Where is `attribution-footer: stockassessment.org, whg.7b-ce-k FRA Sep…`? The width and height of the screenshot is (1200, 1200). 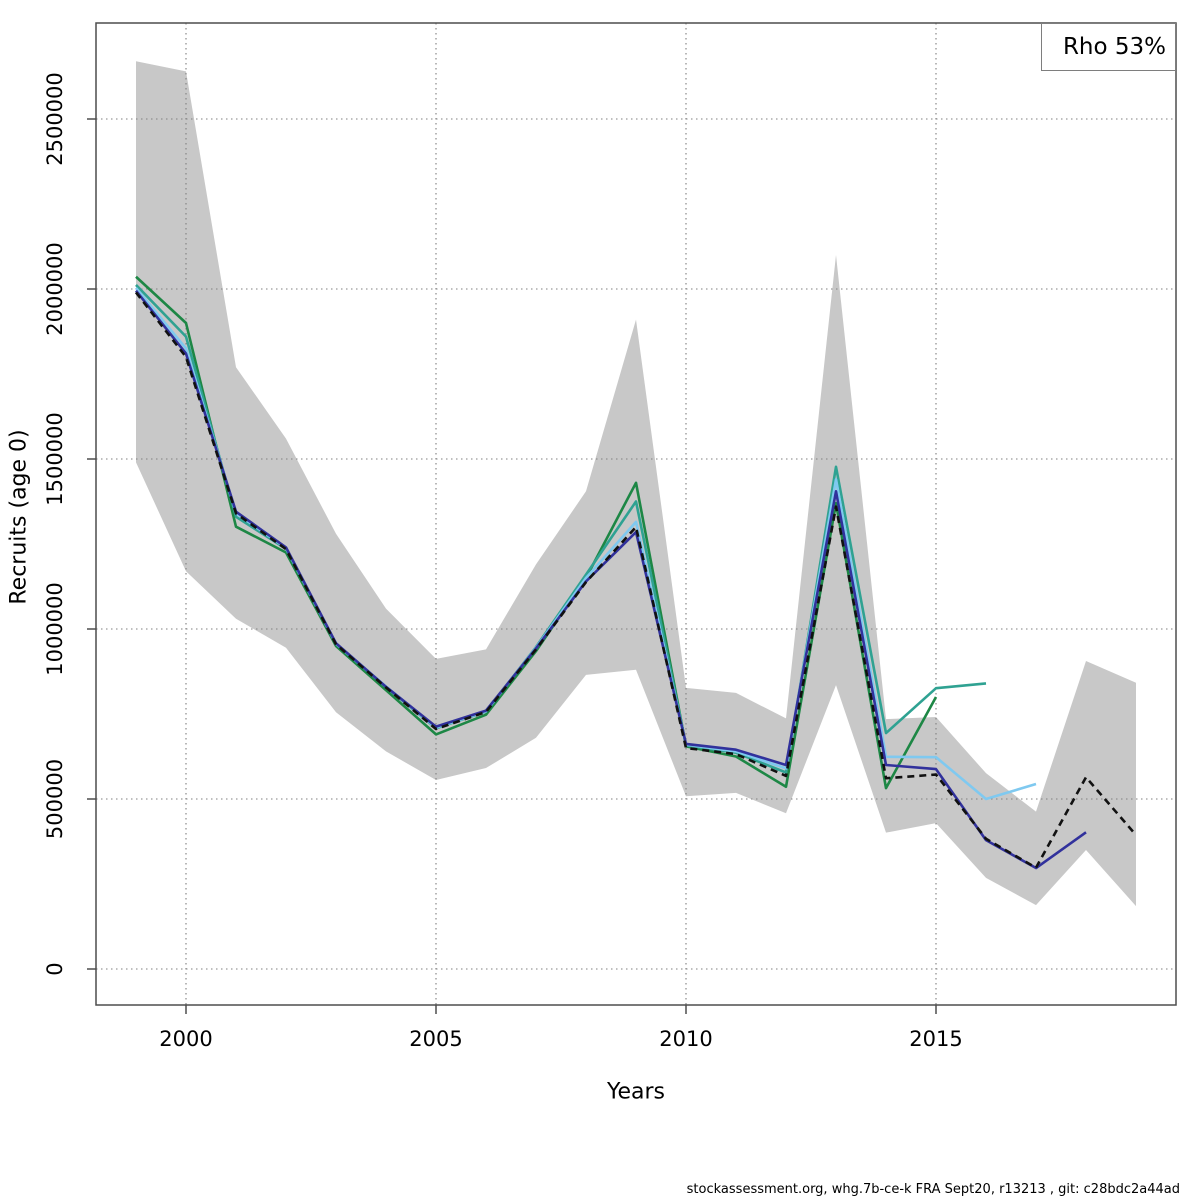
attribution-footer: stockassessment.org, whg.7b-ce-k FRA Sep… is located at coordinates (933, 1189).